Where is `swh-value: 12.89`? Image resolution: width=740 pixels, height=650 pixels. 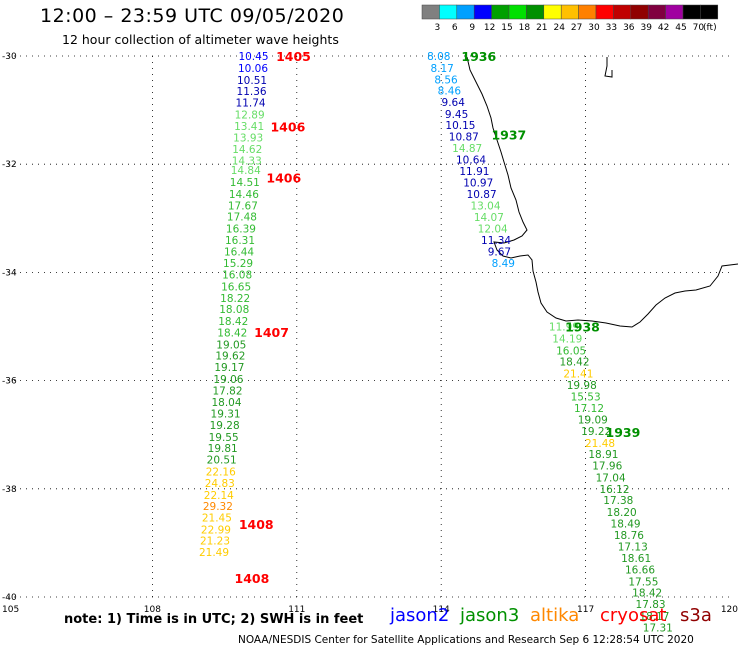 swh-value: 12.89 is located at coordinates (250, 115).